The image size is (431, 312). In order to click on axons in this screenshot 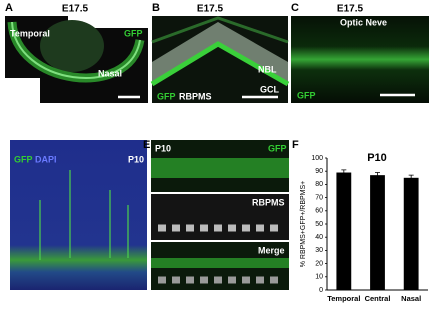, I will do `click(84, 215)`.